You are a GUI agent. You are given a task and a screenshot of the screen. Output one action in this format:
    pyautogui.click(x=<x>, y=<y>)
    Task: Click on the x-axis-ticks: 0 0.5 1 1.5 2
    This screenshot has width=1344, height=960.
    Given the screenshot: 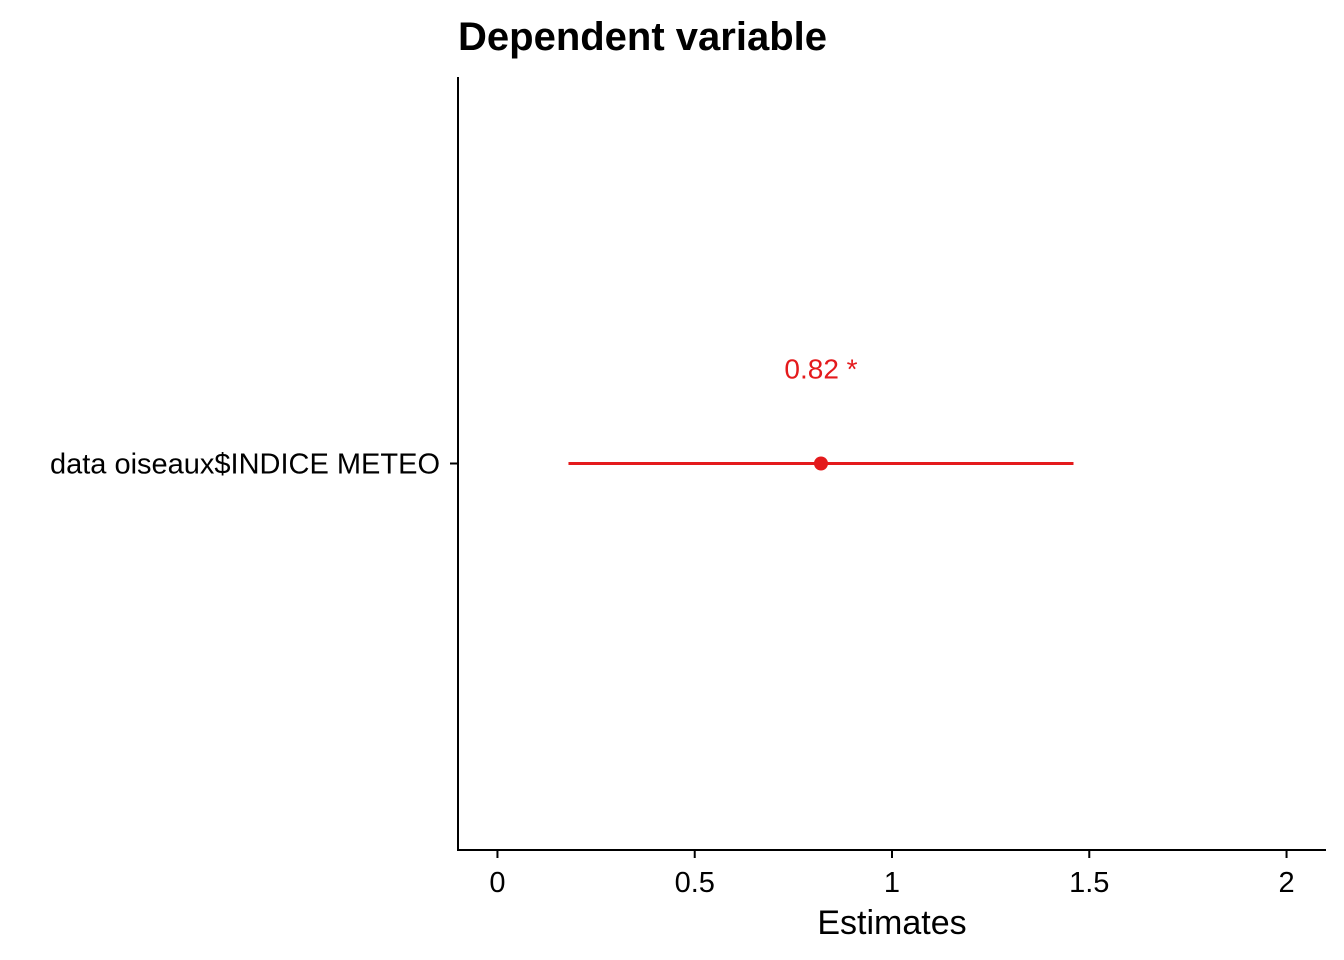 What is the action you would take?
    pyautogui.click(x=892, y=874)
    